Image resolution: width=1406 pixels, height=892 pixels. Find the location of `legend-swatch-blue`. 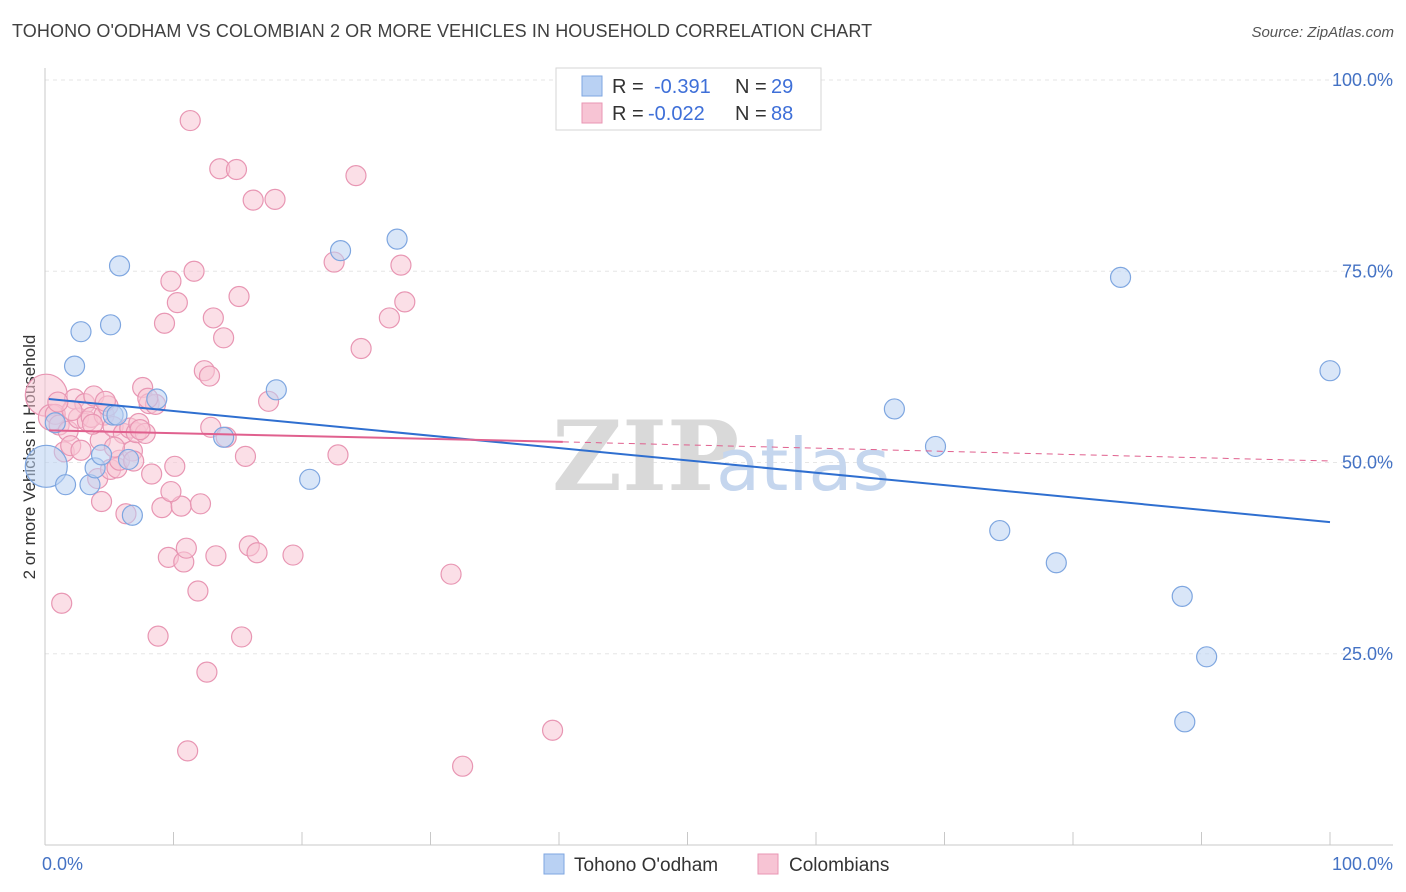

legend-swatch-blue is located at coordinates (592, 86).